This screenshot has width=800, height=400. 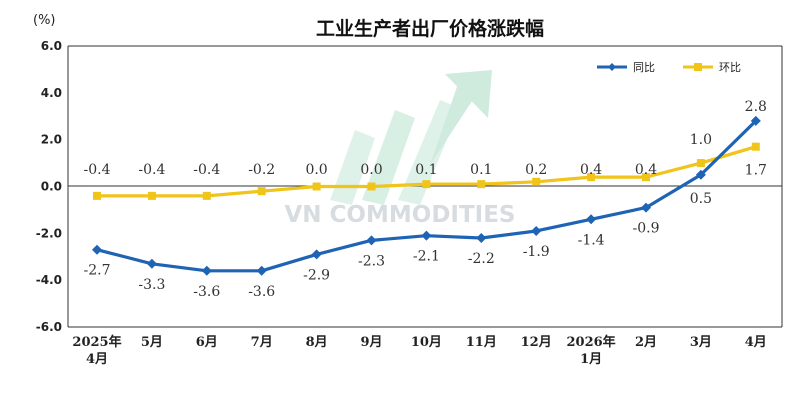 What do you see at coordinates (536, 252) in the screenshot?
I see `yoy-data-label: -1.9` at bounding box center [536, 252].